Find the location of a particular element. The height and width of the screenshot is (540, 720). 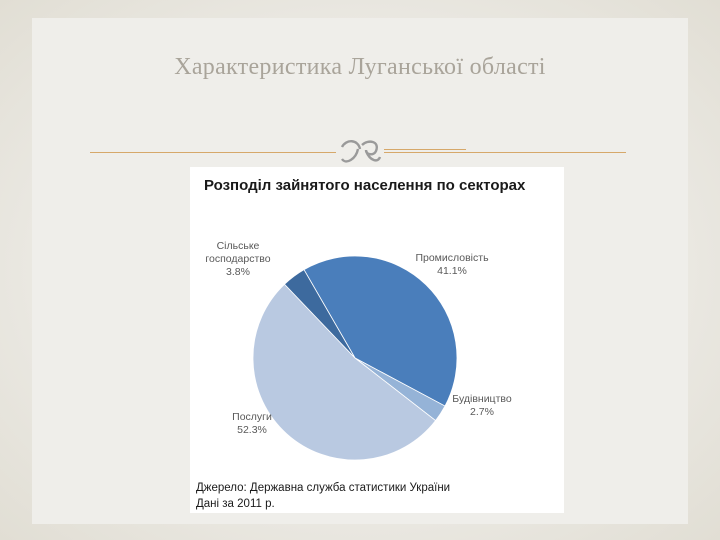

pie-value-label: 52.3% is located at coordinates (252, 430).